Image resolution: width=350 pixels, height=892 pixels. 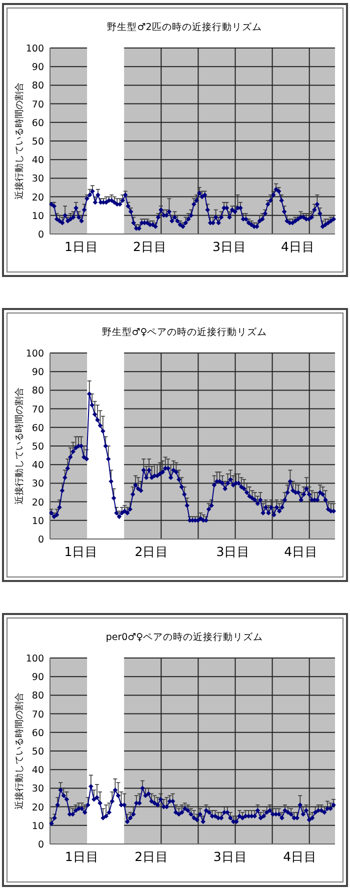 What do you see at coordinates (185, 332) in the screenshot?
I see `chart-title: 野生型♂♀ペアの時の近接行動リズム` at bounding box center [185, 332].